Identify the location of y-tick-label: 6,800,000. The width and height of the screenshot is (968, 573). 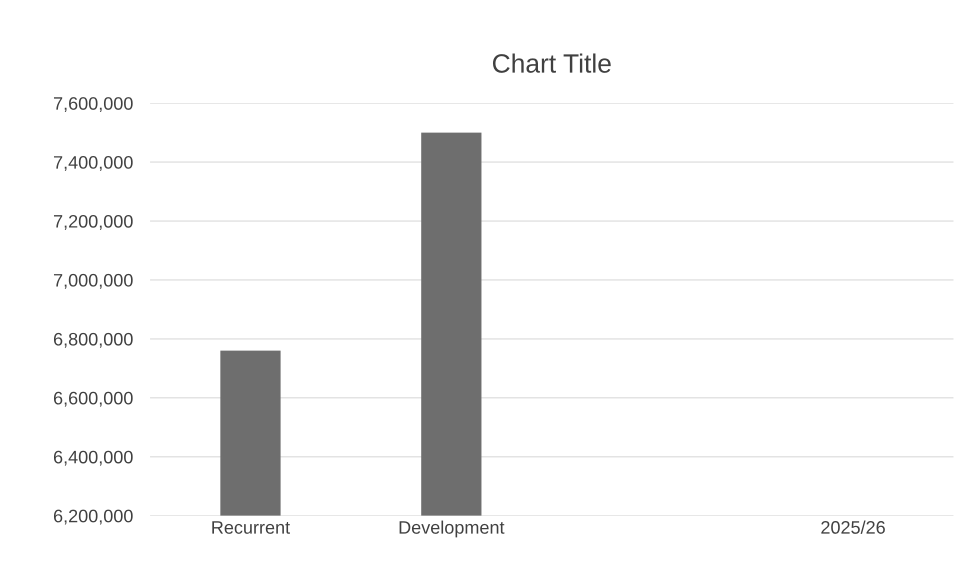
(93, 340).